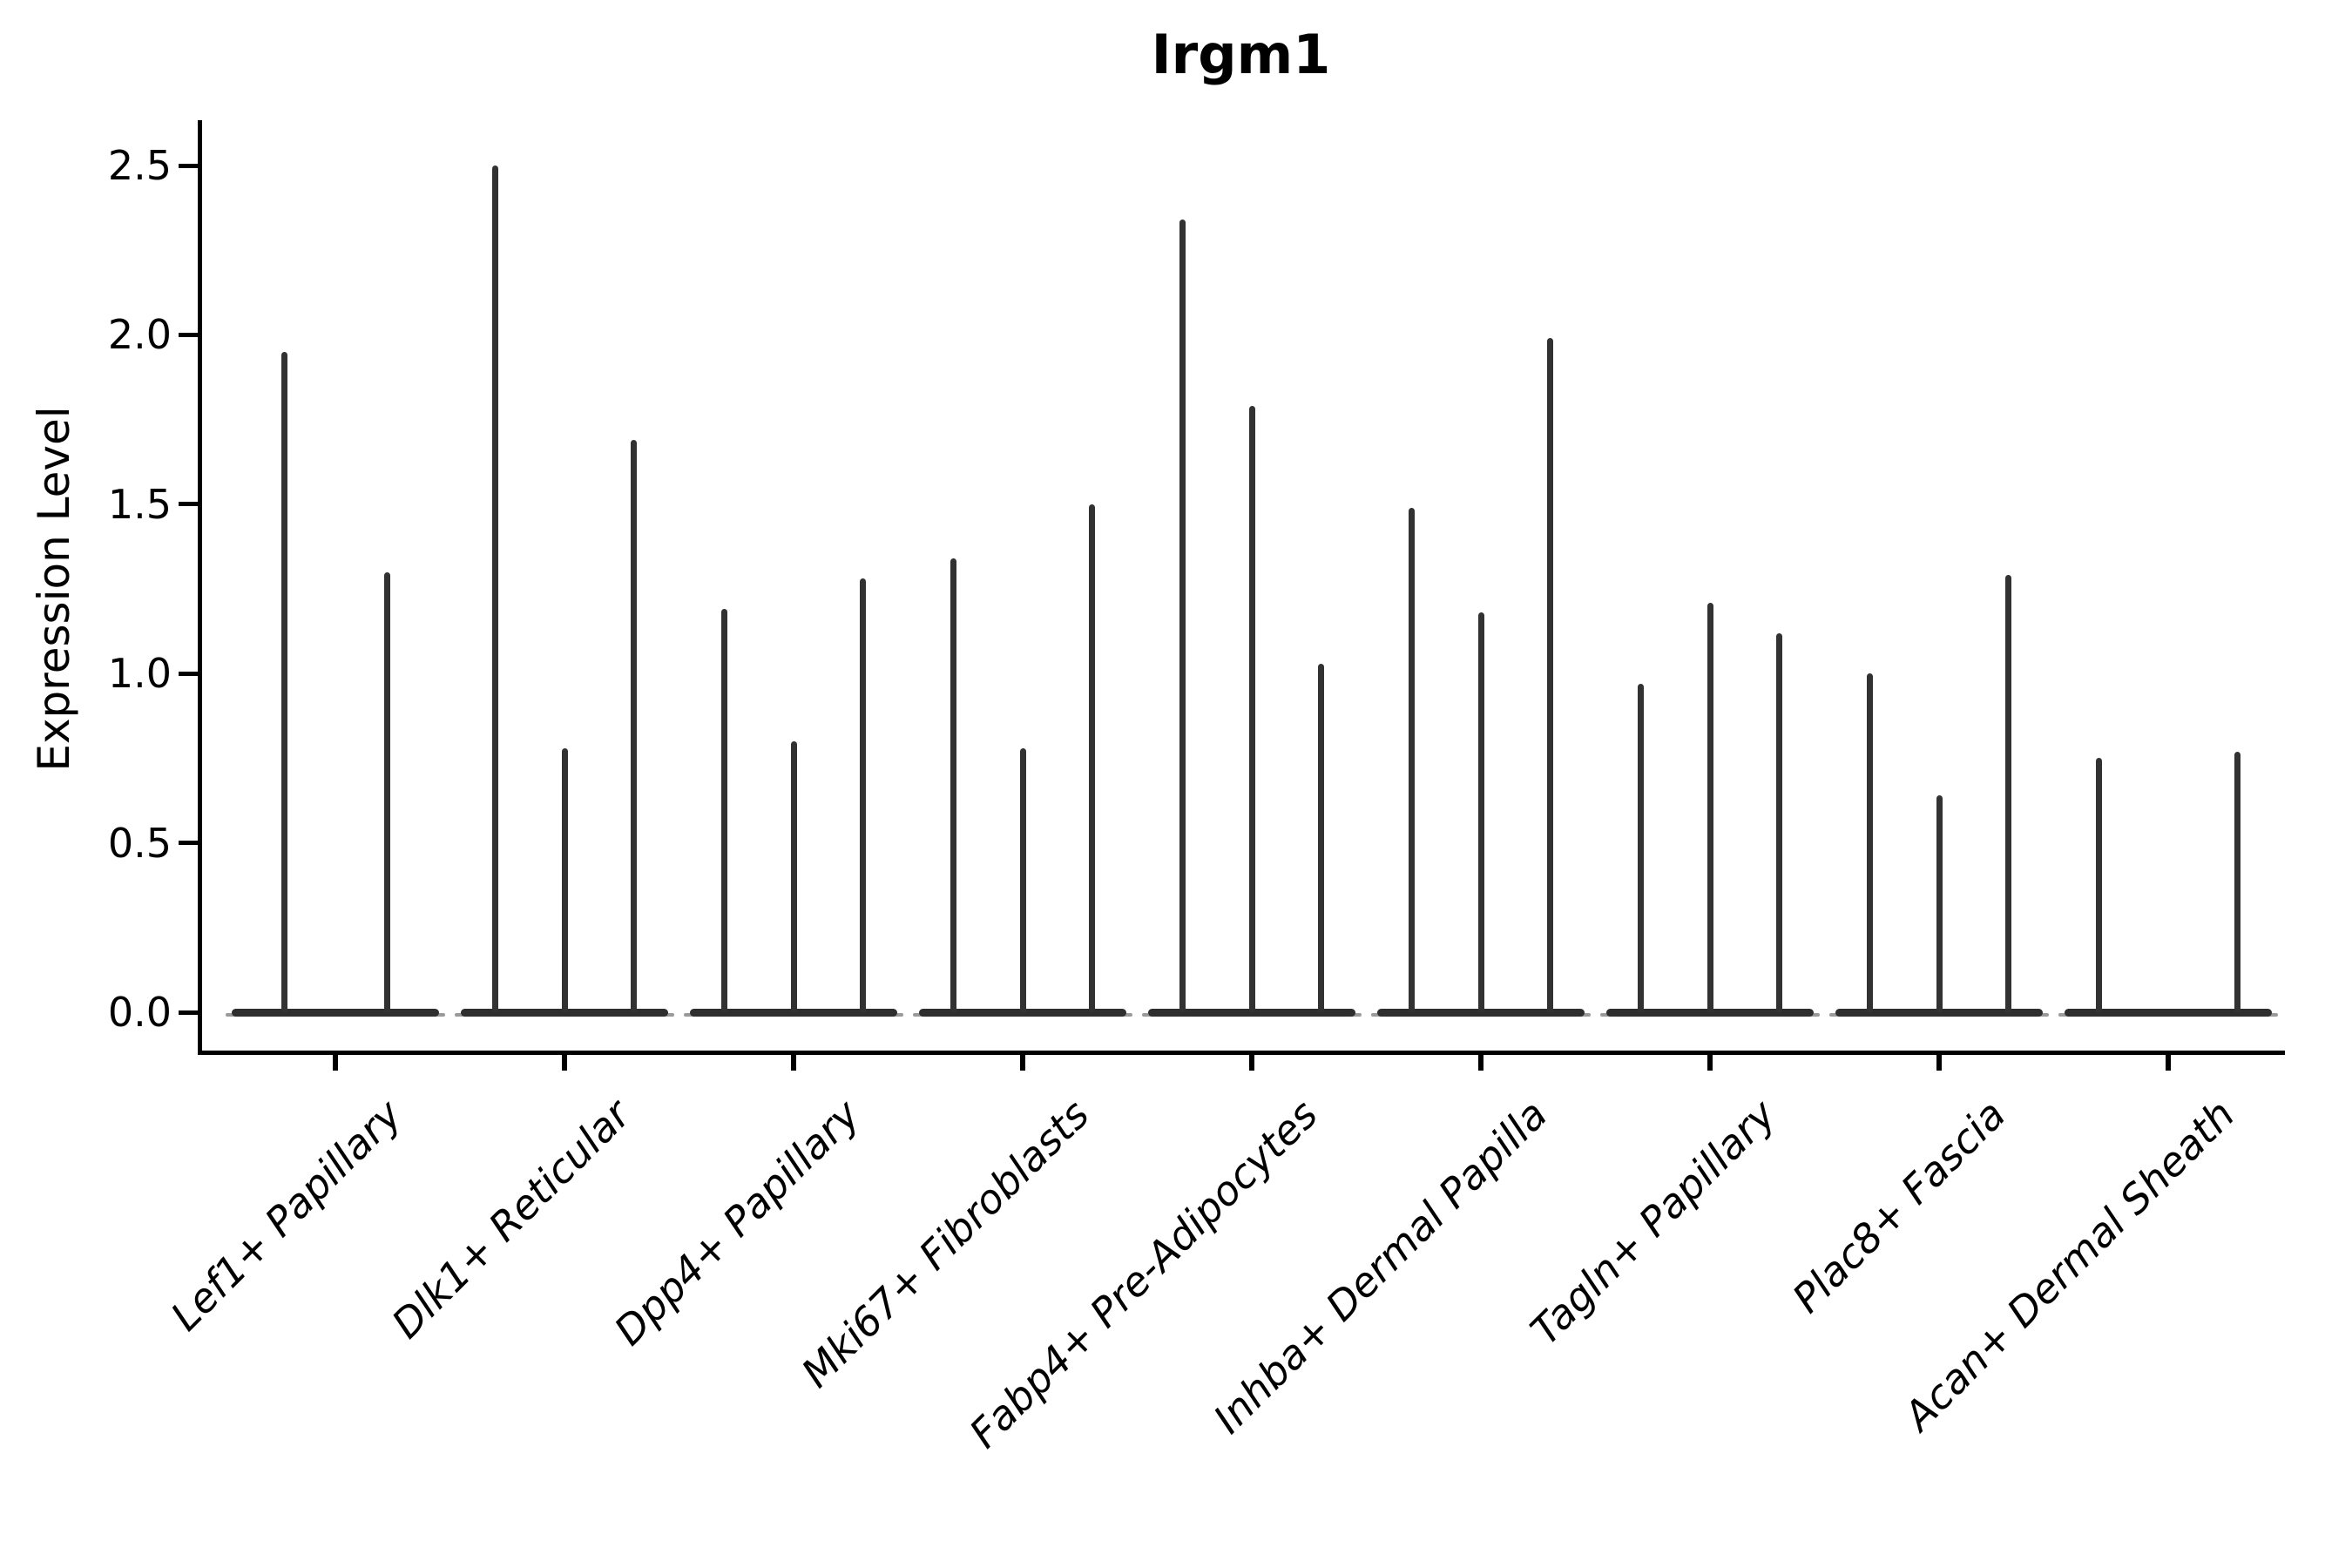 This screenshot has width=2352, height=1568. I want to click on plot-title: Irgm1, so click(1241, 54).